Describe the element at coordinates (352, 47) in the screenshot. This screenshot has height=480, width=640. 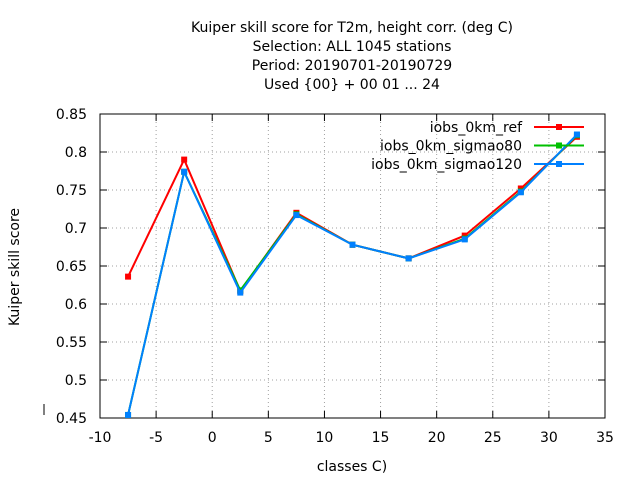
I see `title-line-2: Selection: ALL 1045 stations` at that location.